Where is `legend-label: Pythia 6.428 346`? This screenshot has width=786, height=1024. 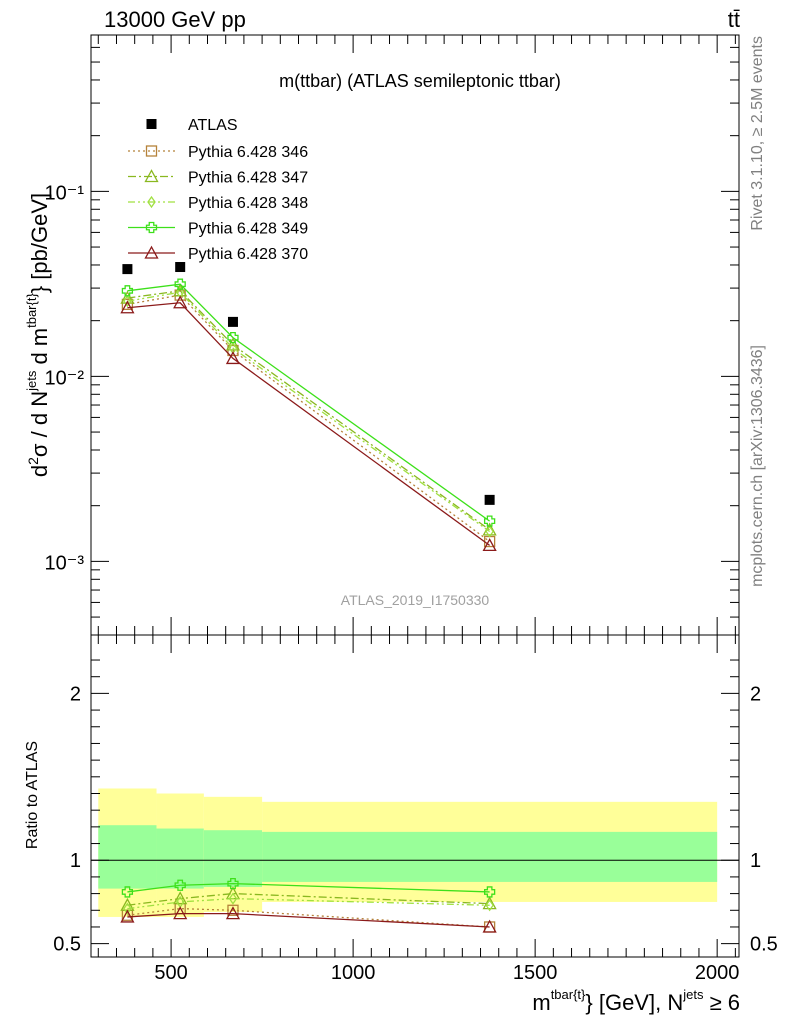
legend-label: Pythia 6.428 346 is located at coordinates (248, 152).